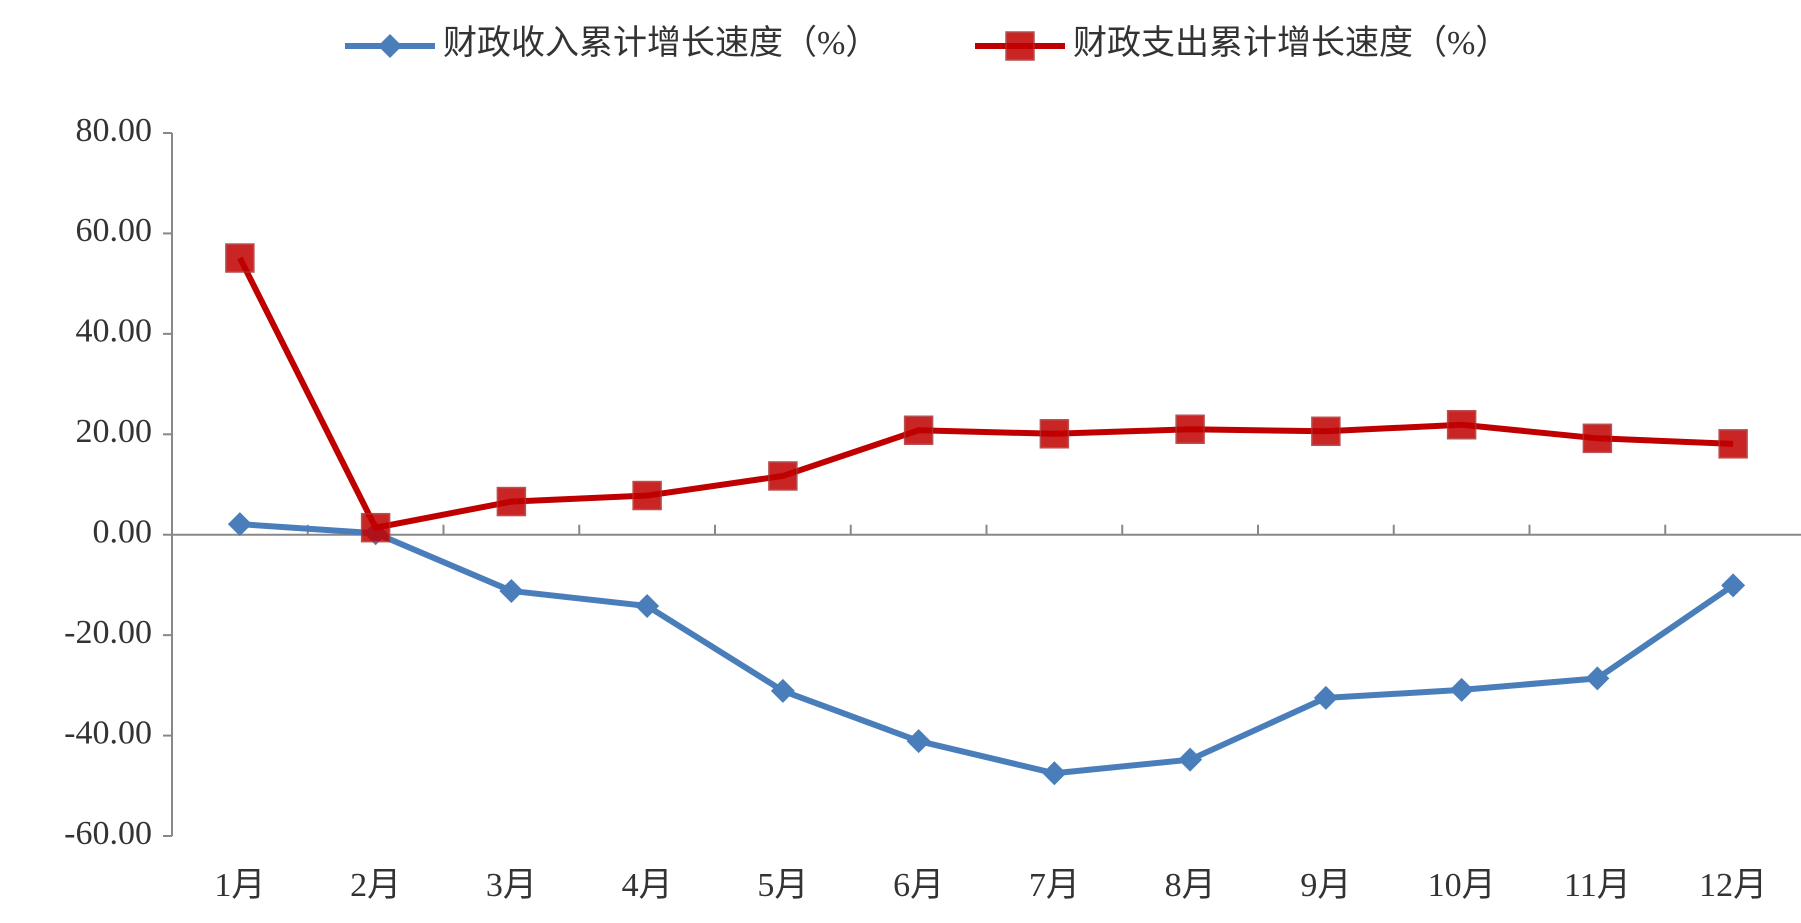 This screenshot has width=1801, height=923. I want to click on y-tick-label: -60.00, so click(108, 833).